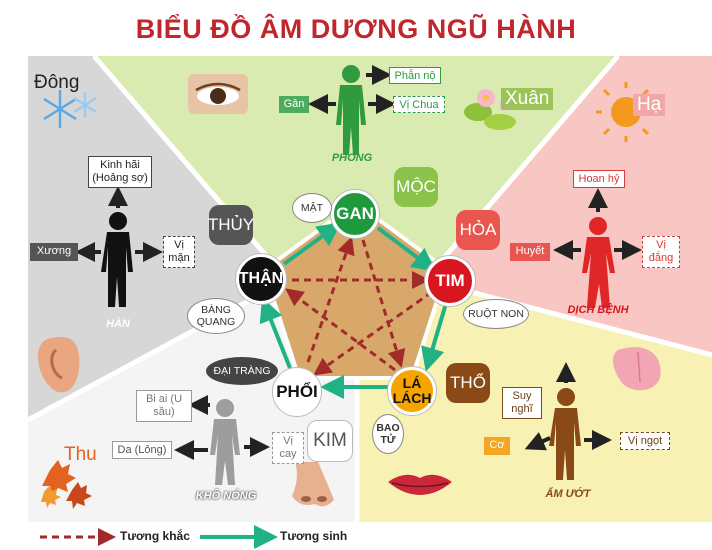  What do you see at coordinates (66, 484) in the screenshot?
I see `autumn-leaf-icon` at bounding box center [66, 484].